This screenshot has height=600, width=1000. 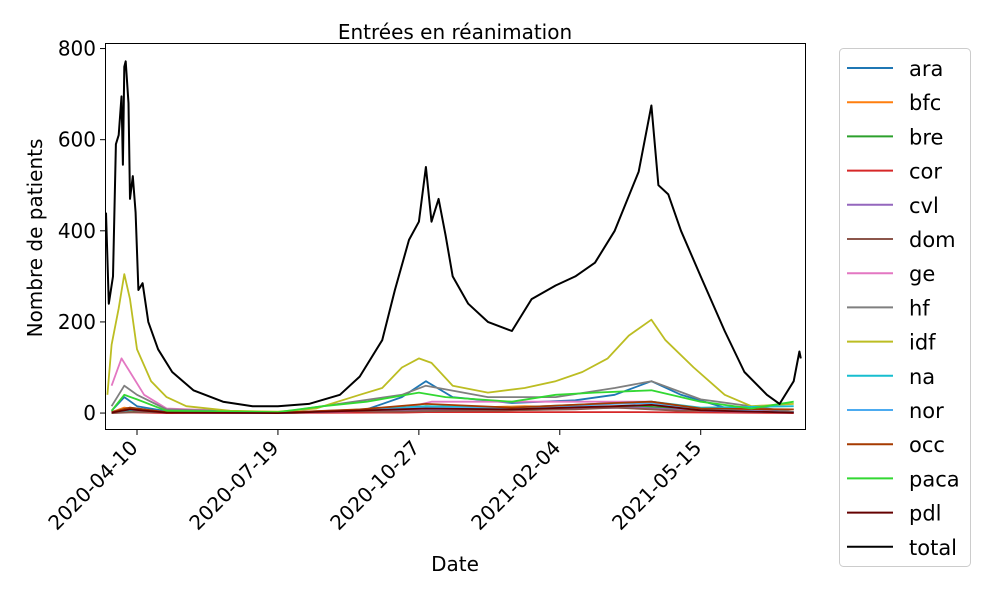 I want to click on legend-label-dom: dom, so click(x=932, y=240).